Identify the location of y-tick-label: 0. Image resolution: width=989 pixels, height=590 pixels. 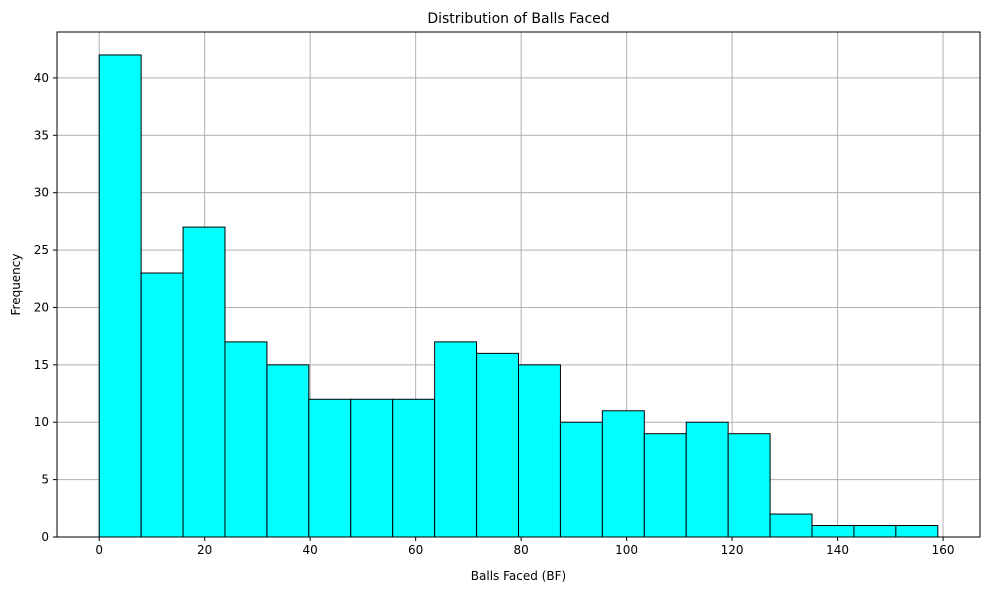
(45, 537).